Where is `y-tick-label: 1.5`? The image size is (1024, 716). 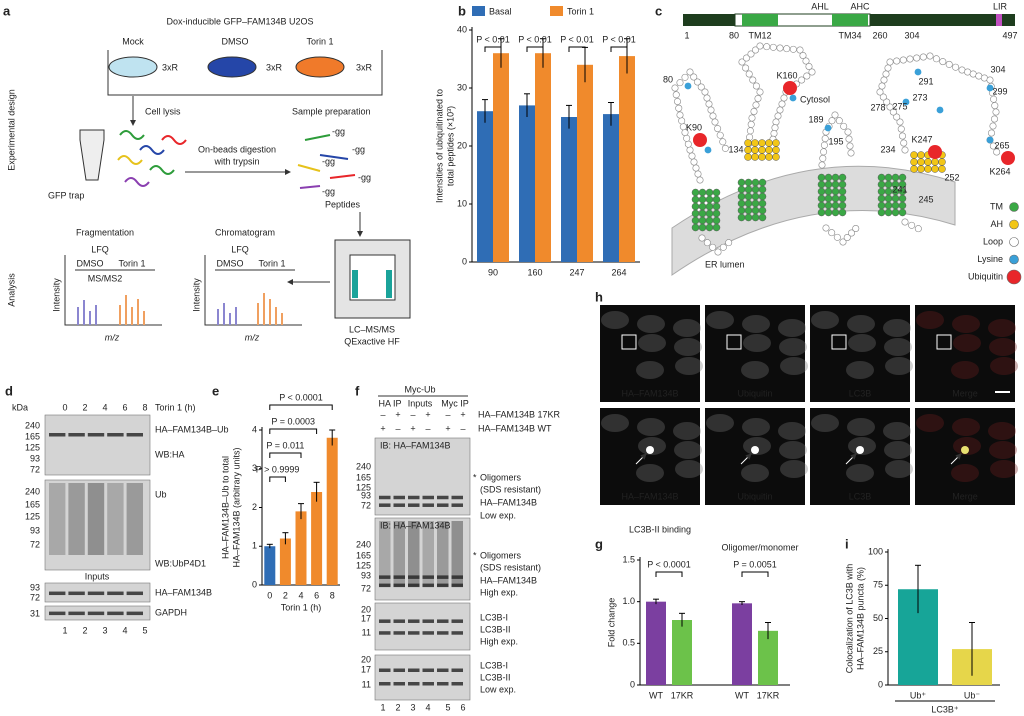 y-tick-label: 1.5 is located at coordinates (628, 559).